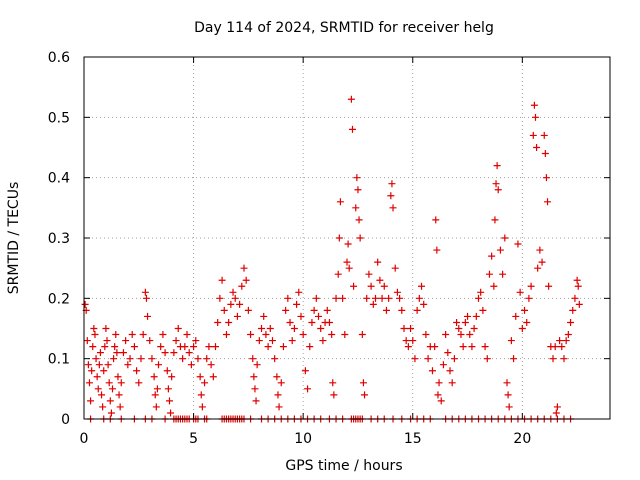 Image resolution: width=640 pixels, height=480 pixels. I want to click on x-tick-label: 20, so click(522, 439).